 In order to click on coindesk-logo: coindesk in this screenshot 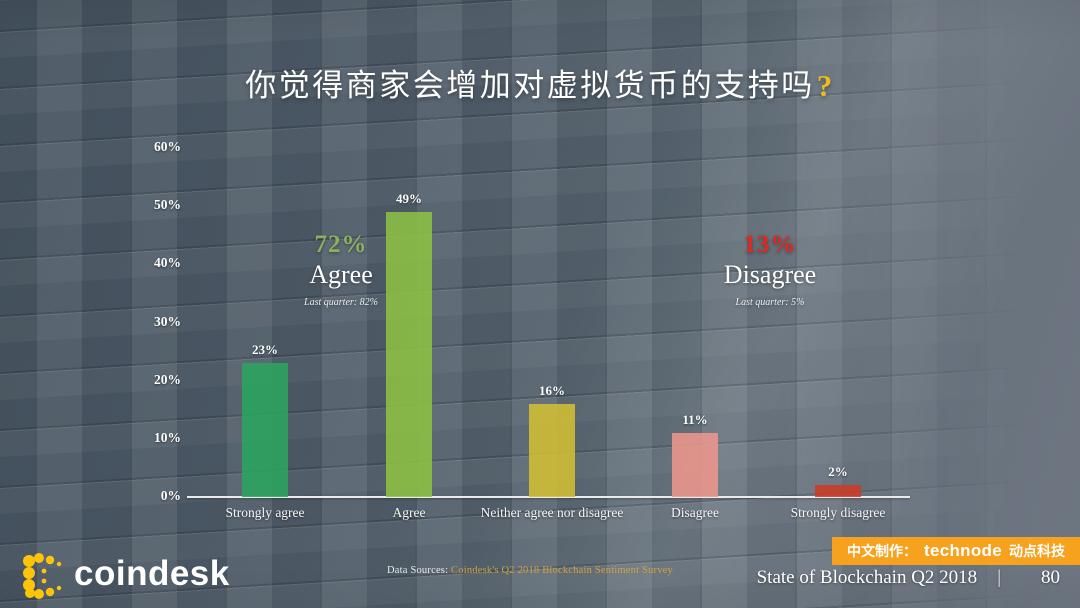, I will do `click(125, 575)`.